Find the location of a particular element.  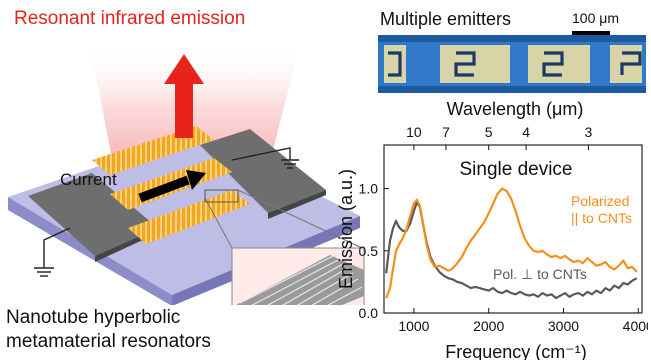

y-axis-ticks: 0.0 0.5 1.0 is located at coordinates (374, 251).